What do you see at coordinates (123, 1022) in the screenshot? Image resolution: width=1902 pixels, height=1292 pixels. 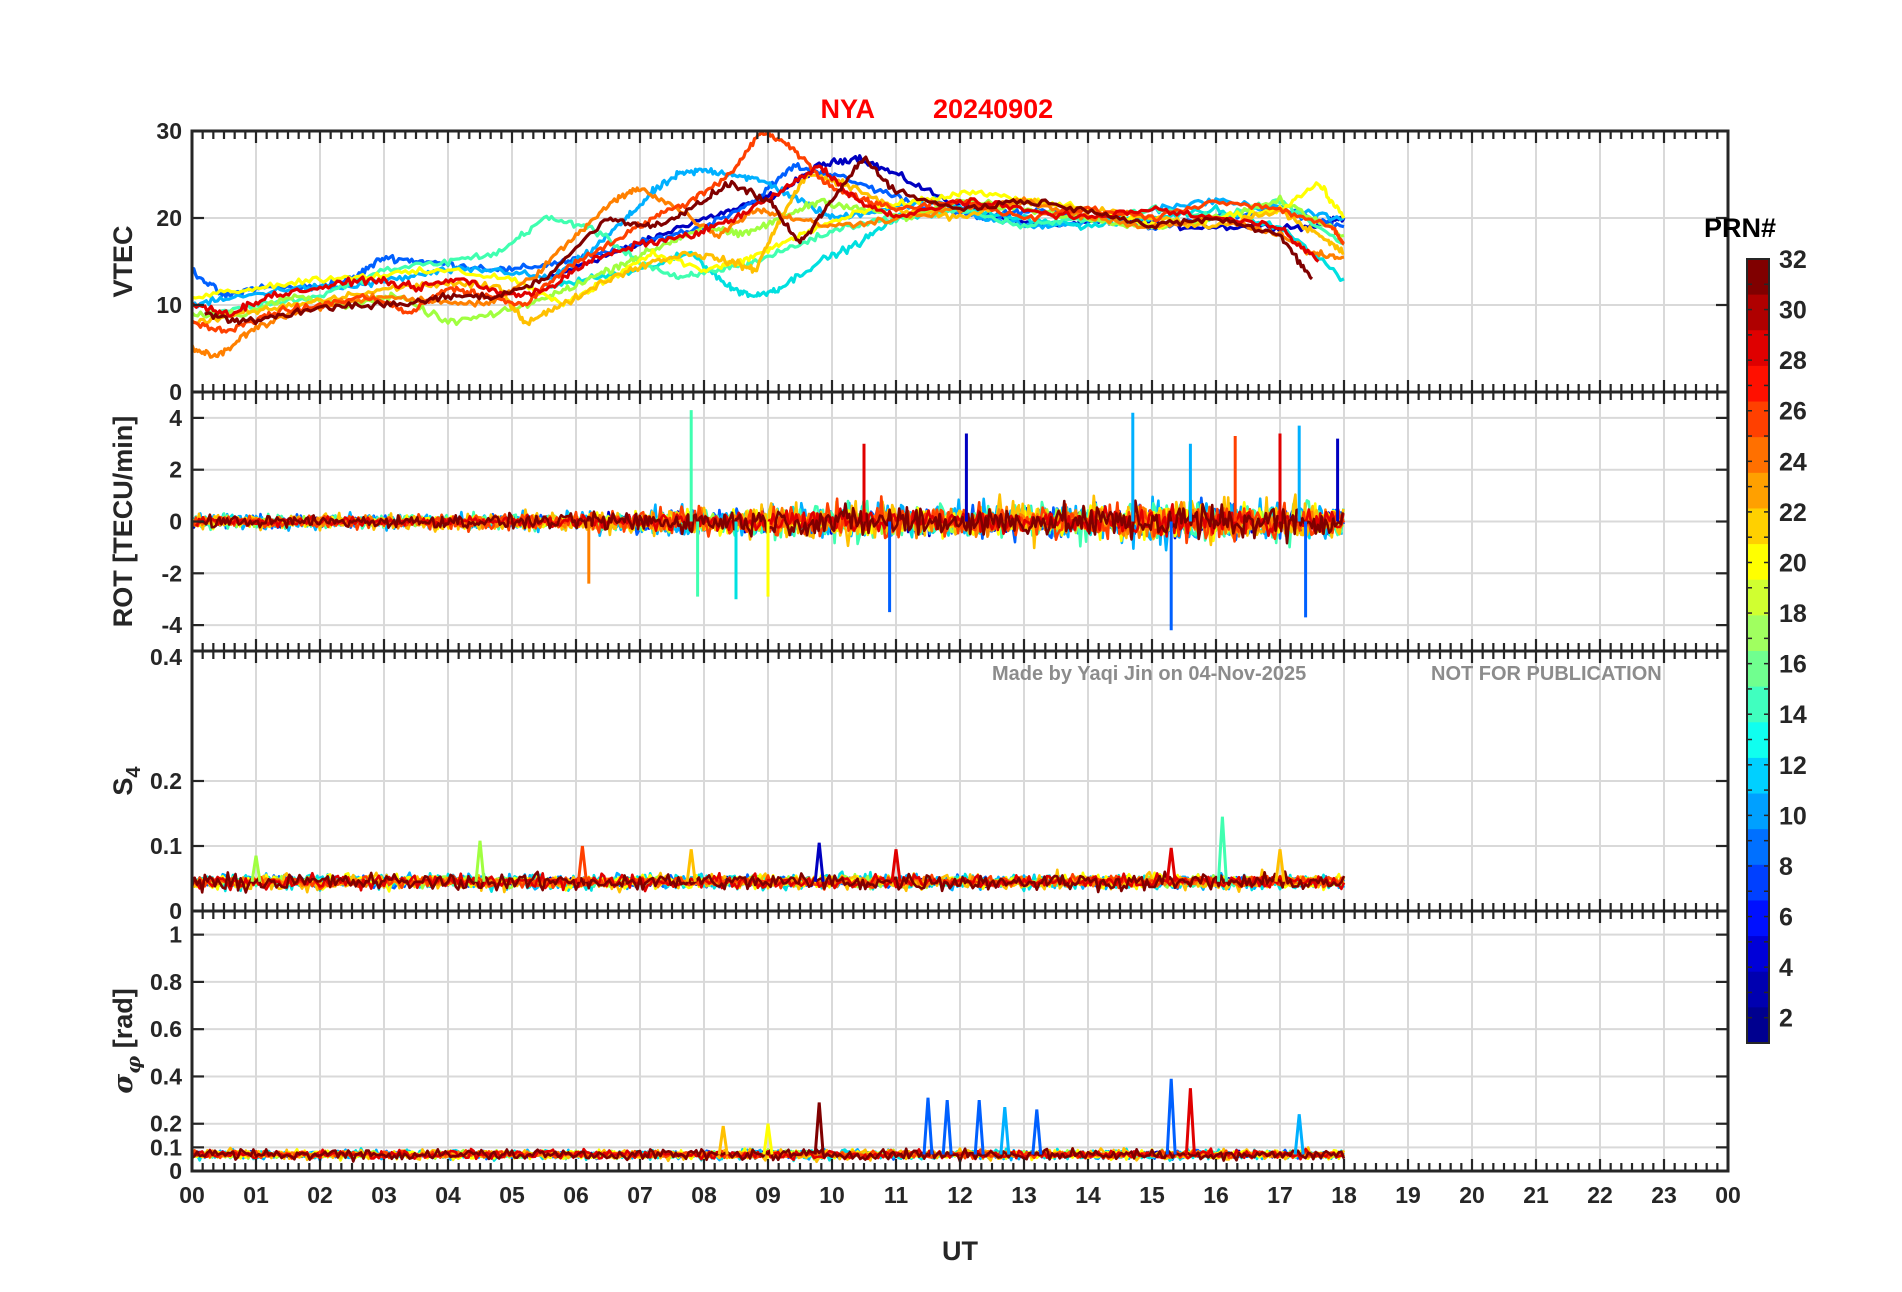 I see `unit: [rad]` at bounding box center [123, 1022].